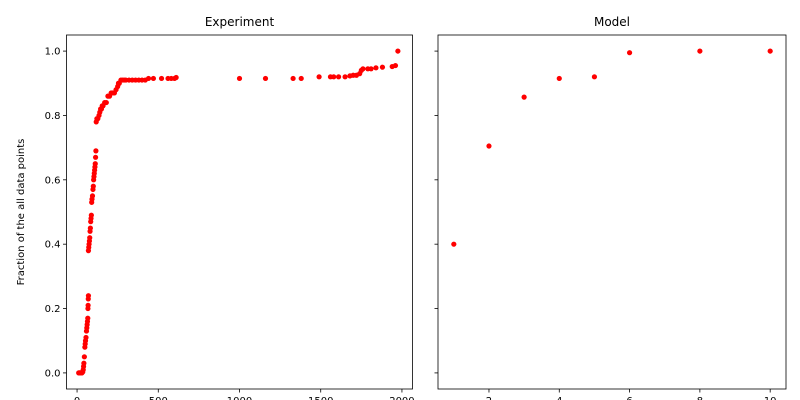 The image size is (800, 400). What do you see at coordinates (53, 309) in the screenshot?
I see `experiment-y-tick-label: 0.2` at bounding box center [53, 309].